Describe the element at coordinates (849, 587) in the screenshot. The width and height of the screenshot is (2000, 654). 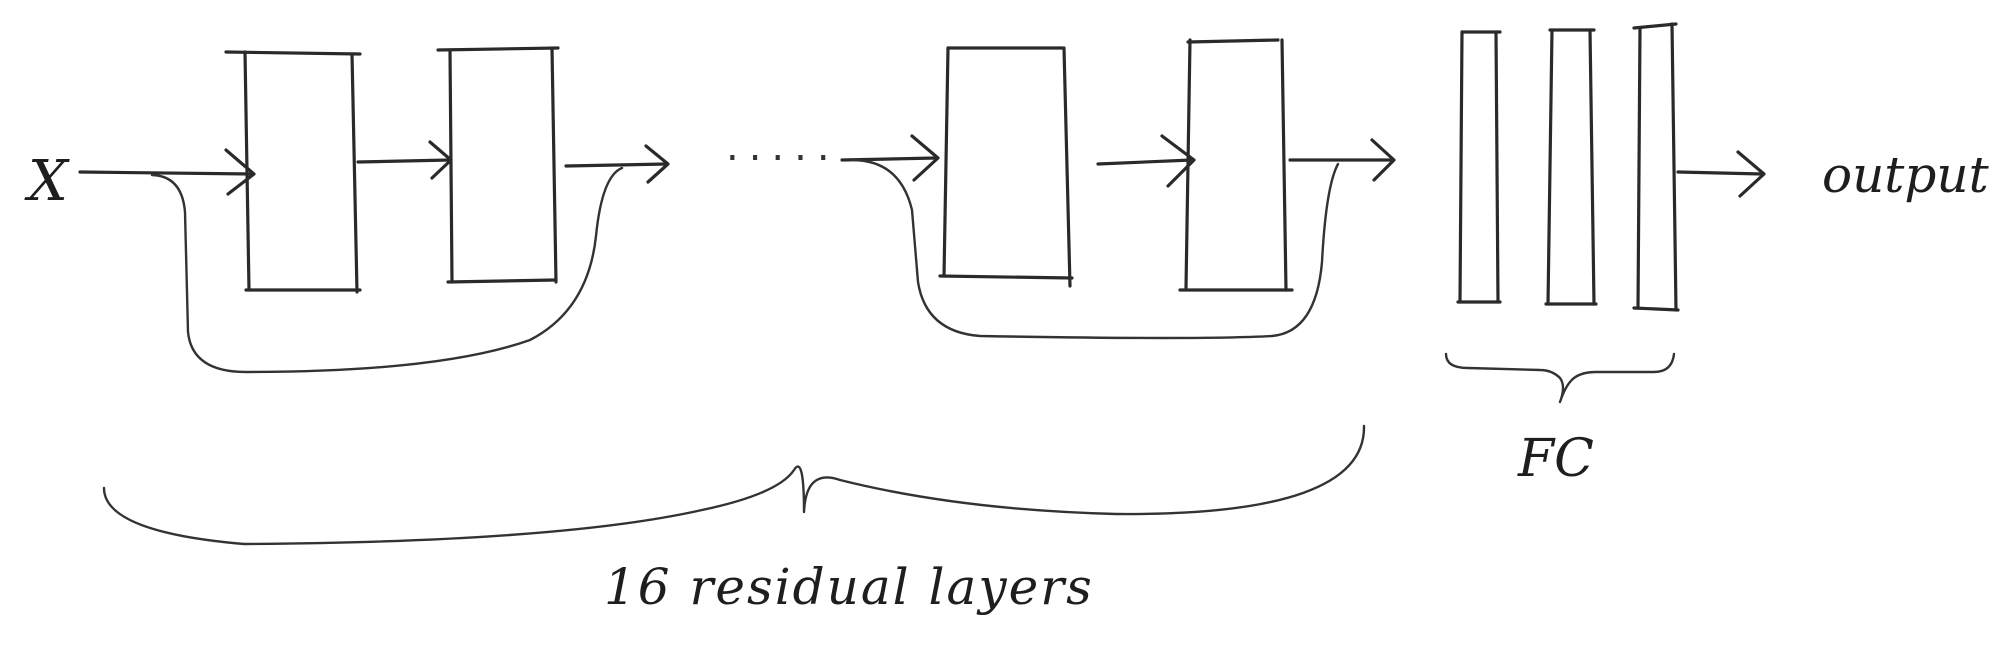
I see `residual-layers-label: 16 residual layers` at that location.